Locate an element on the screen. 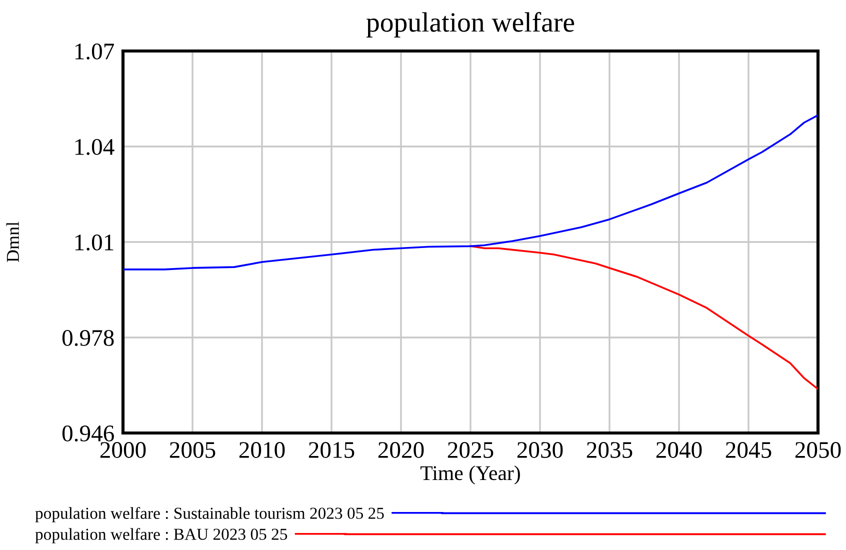  x-tick-label: 2025 is located at coordinates (471, 450).